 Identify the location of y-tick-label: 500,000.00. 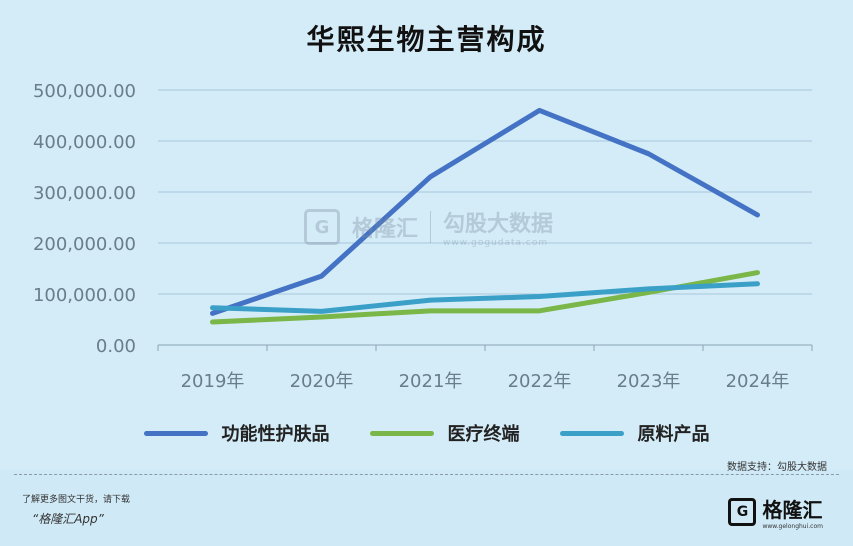
(84, 91).